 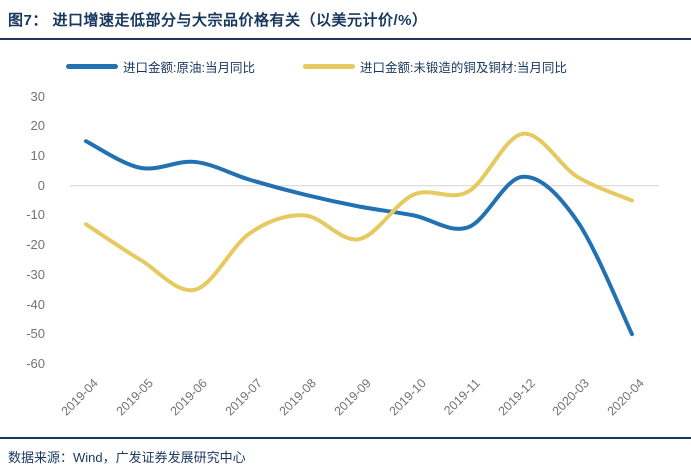 I want to click on y-tick-label: -30, so click(x=35, y=274).